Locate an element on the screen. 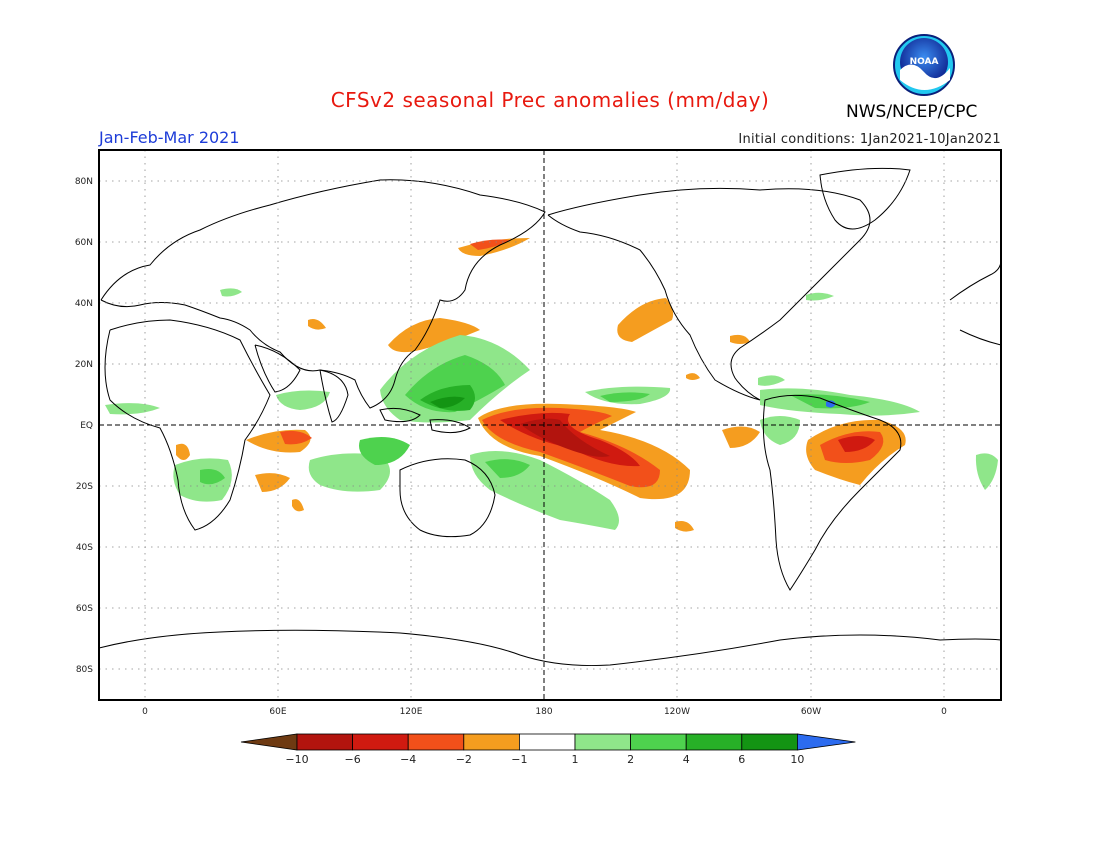 This screenshot has width=1100, height=850. coastline-north-america is located at coordinates (709, 294).